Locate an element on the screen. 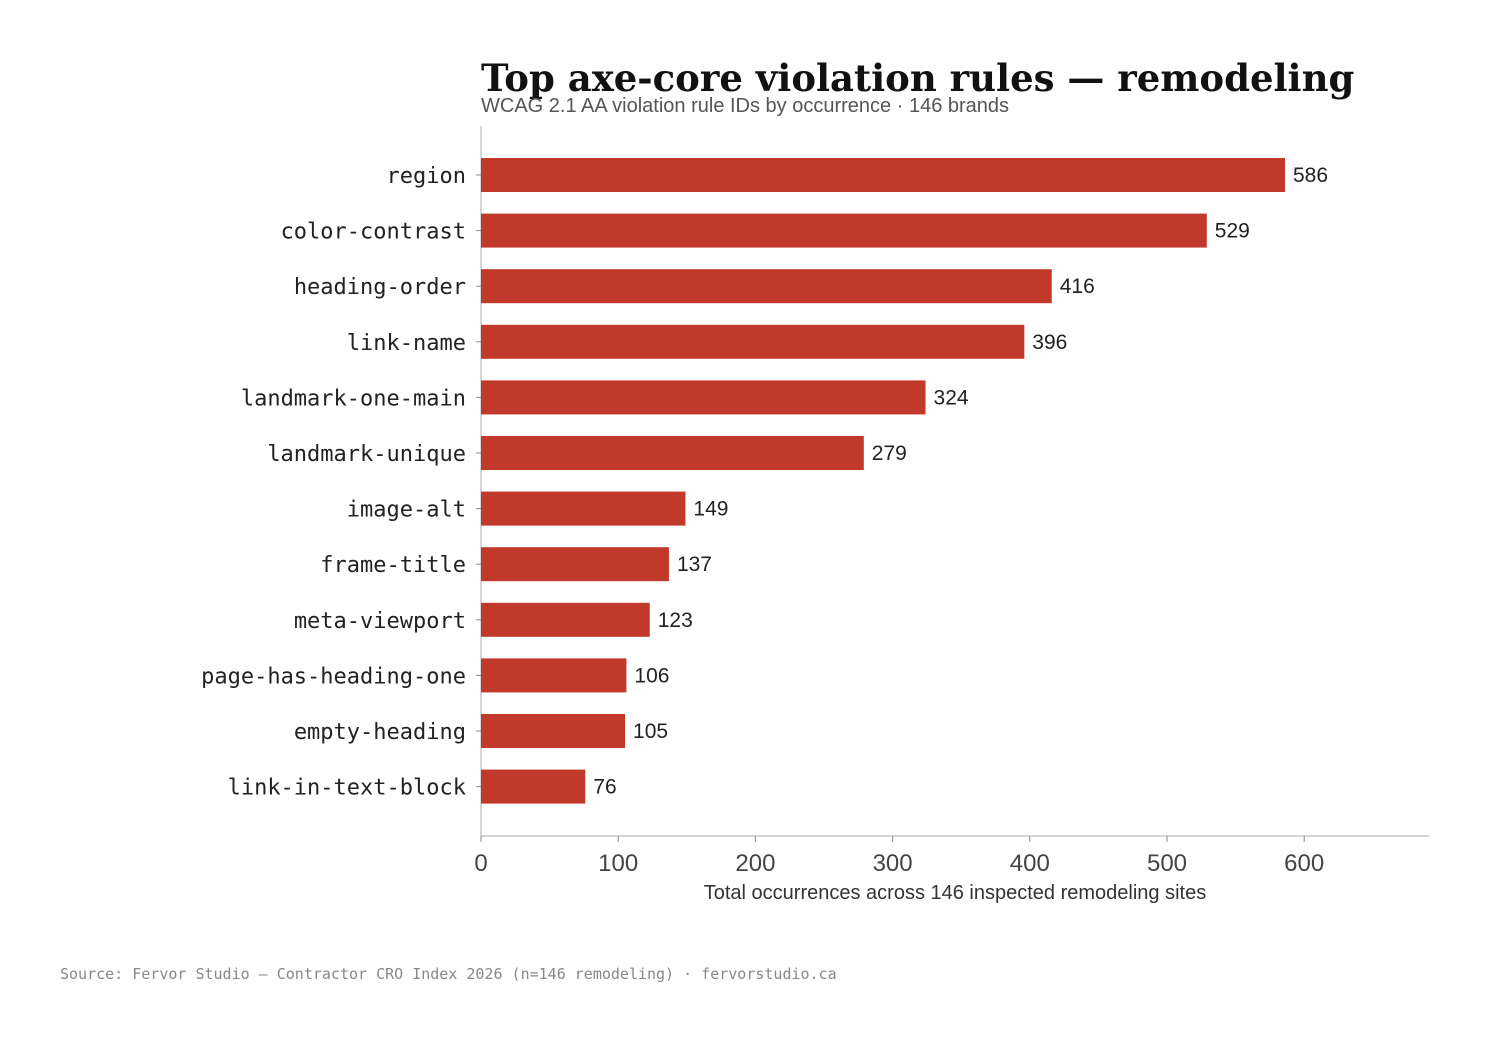 The height and width of the screenshot is (1042, 1489). data-label: 586 is located at coordinates (1310, 175).